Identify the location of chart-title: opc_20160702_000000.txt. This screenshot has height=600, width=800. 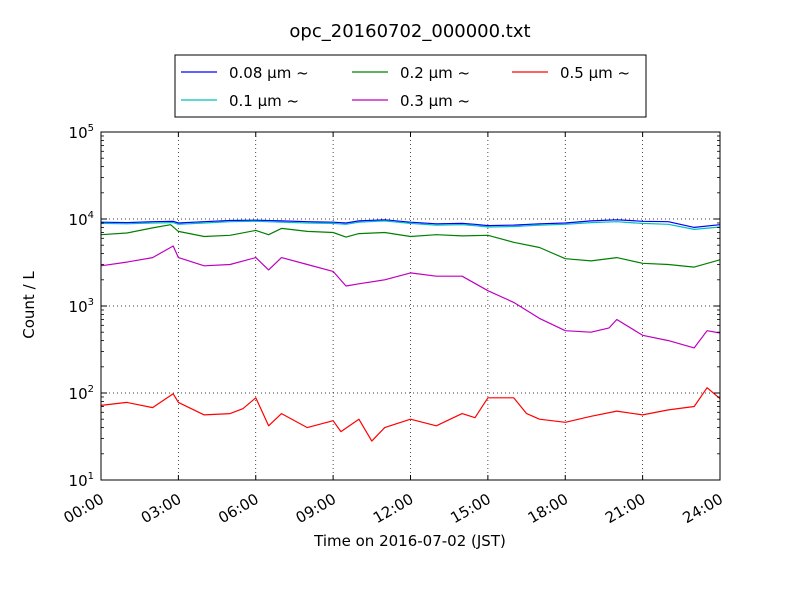
(409, 31).